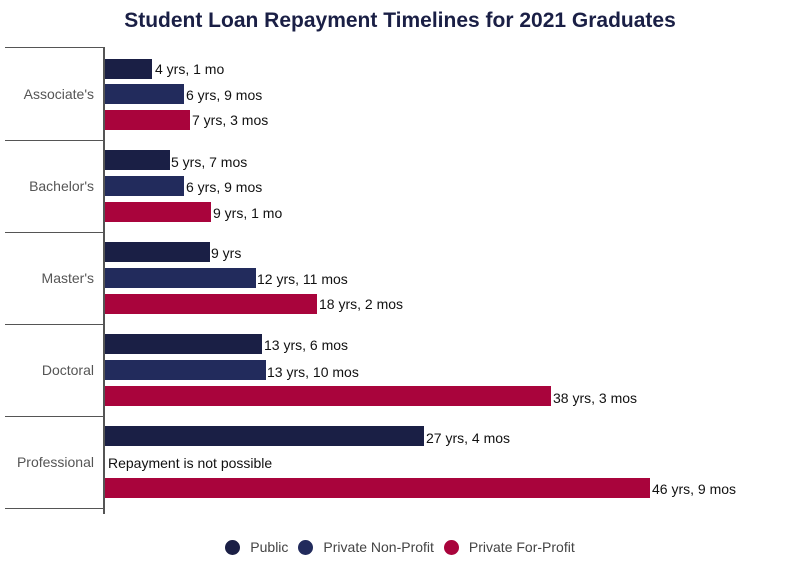  What do you see at coordinates (248, 213) in the screenshot?
I see `bar-label: 9 yrs, 1 mo` at bounding box center [248, 213].